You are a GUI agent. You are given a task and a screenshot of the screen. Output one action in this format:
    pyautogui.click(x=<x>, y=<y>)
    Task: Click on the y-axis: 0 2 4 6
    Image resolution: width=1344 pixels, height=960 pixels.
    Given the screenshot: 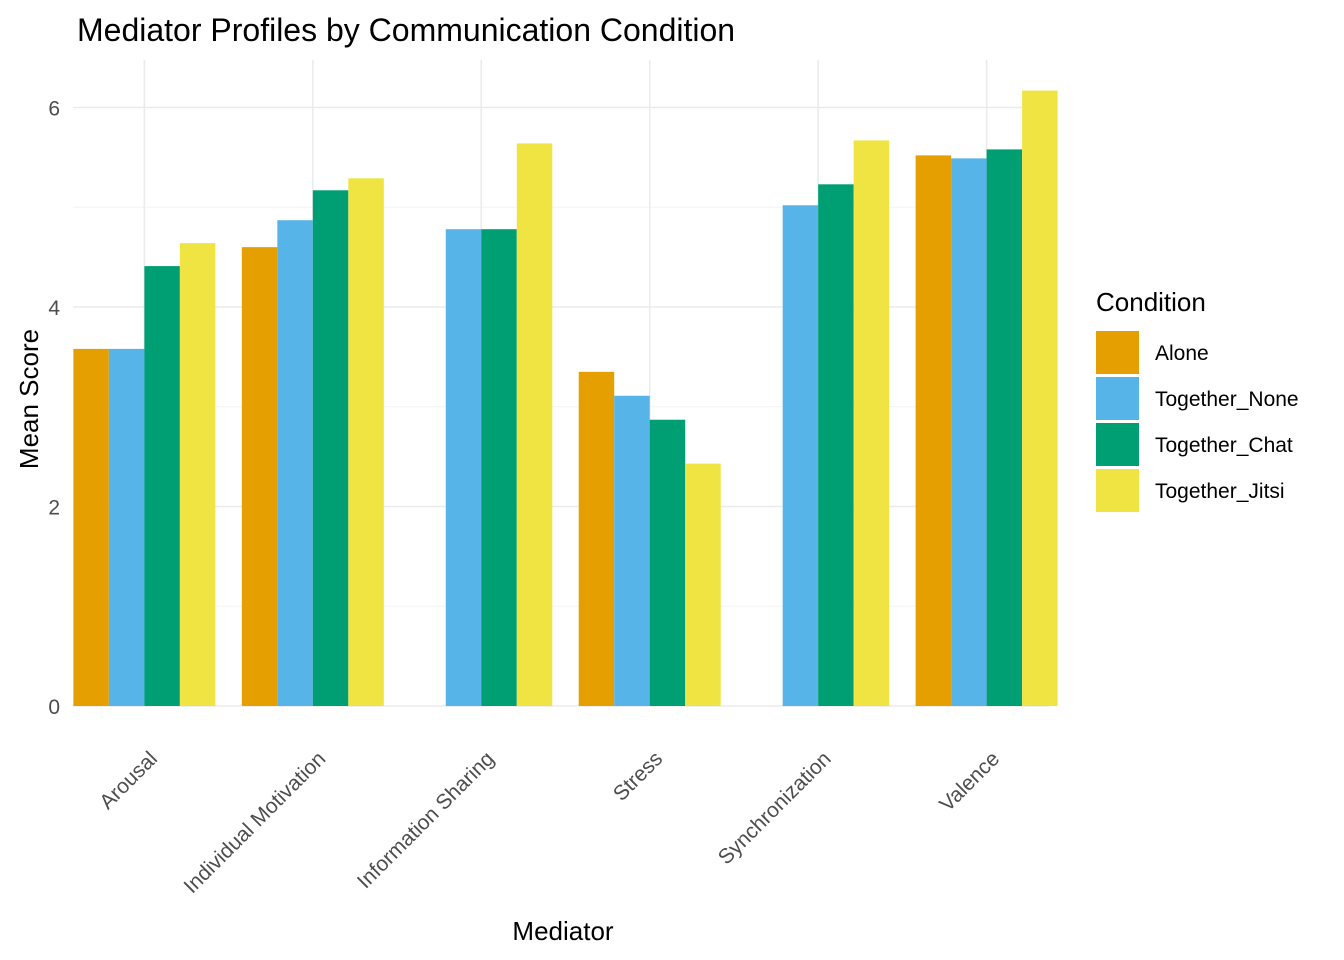 What is the action you would take?
    pyautogui.click(x=54, y=409)
    